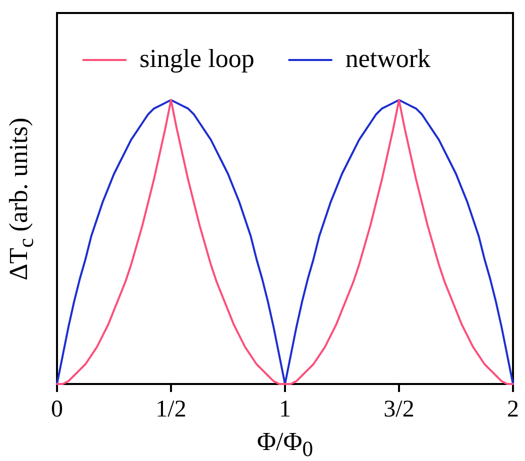 This screenshot has height=461, width=525. What do you see at coordinates (513, 409) in the screenshot?
I see `x-tick-label: 2` at bounding box center [513, 409].